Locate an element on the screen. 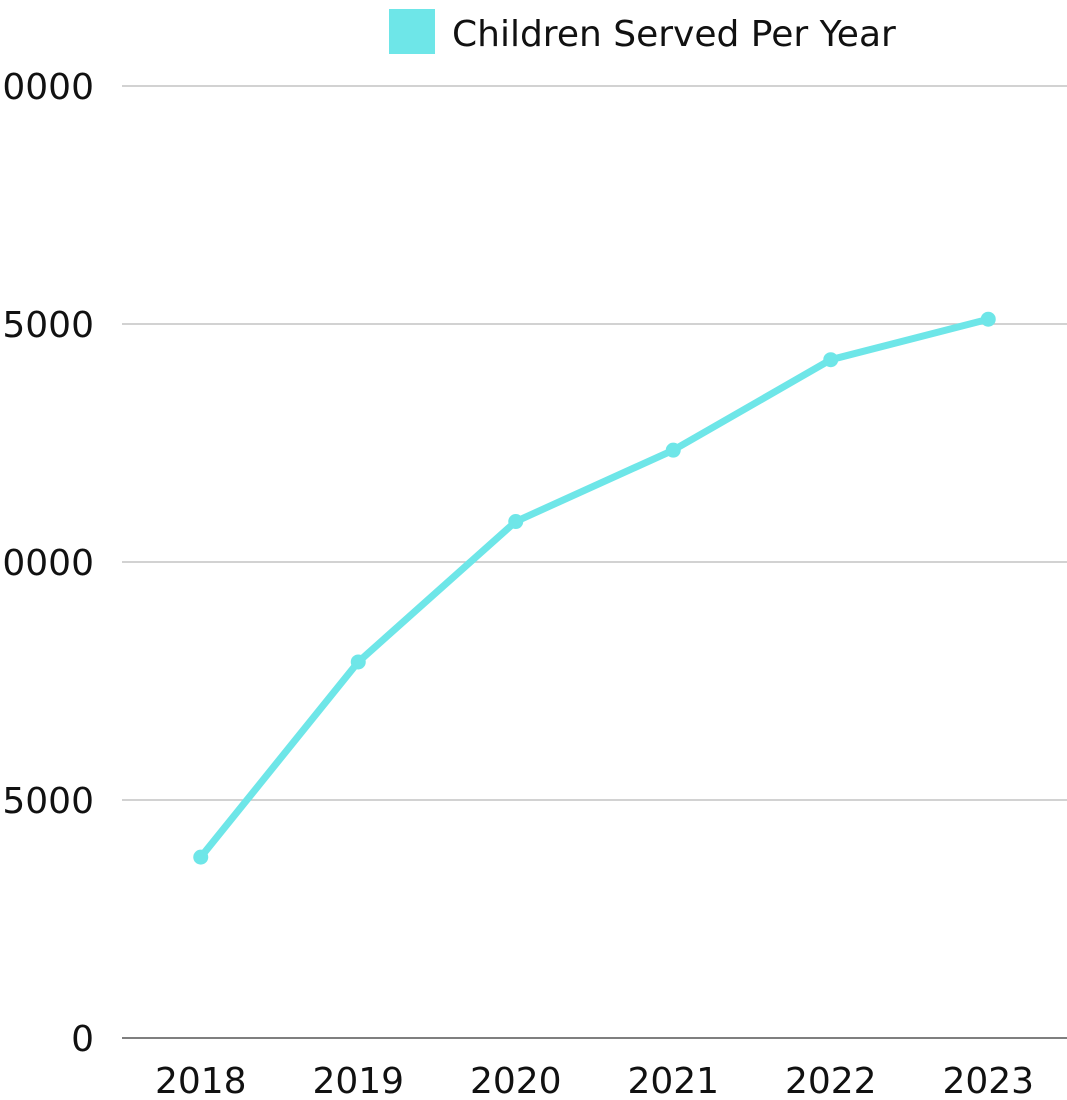 Image resolution: width=1067 pixels, height=1100 pixels. x-tick-label: 2019 is located at coordinates (358, 1080).